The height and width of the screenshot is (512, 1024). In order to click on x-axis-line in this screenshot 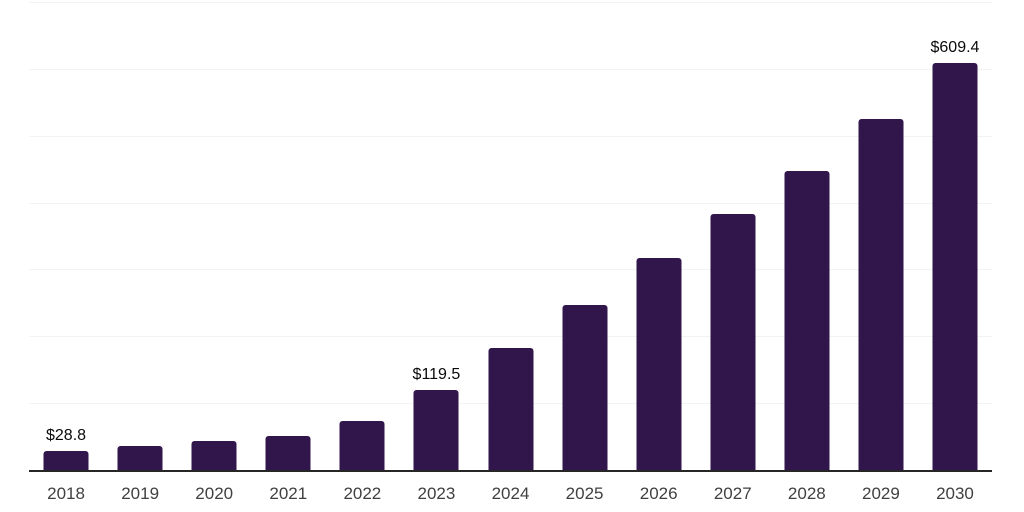, I will do `click(510, 471)`.